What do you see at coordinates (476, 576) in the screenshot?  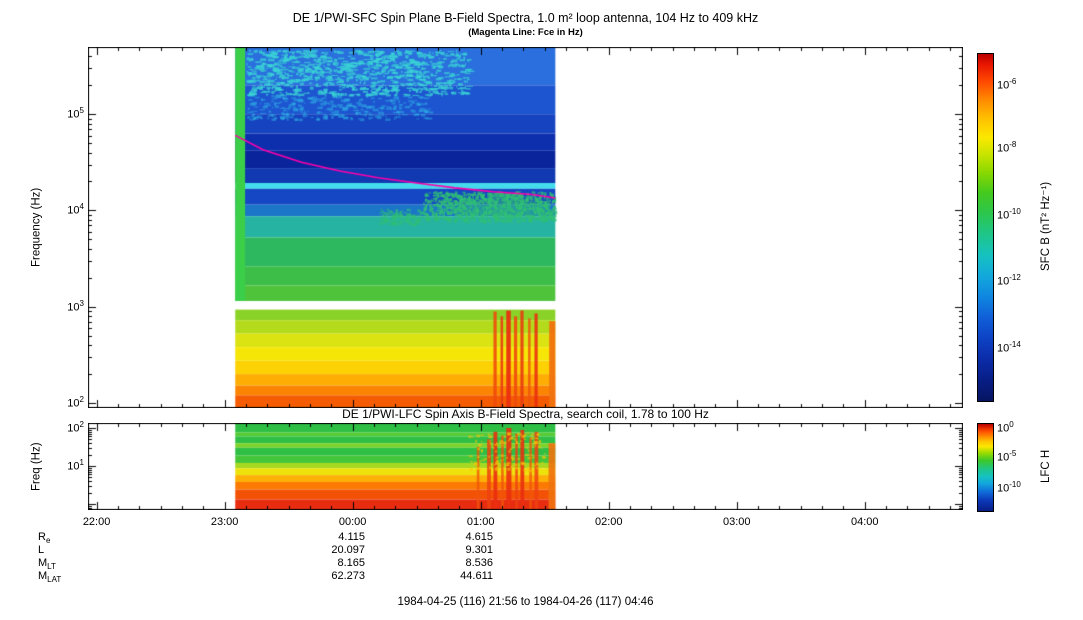 I see `ephemeris-value-mlat-2: 44.611` at bounding box center [476, 576].